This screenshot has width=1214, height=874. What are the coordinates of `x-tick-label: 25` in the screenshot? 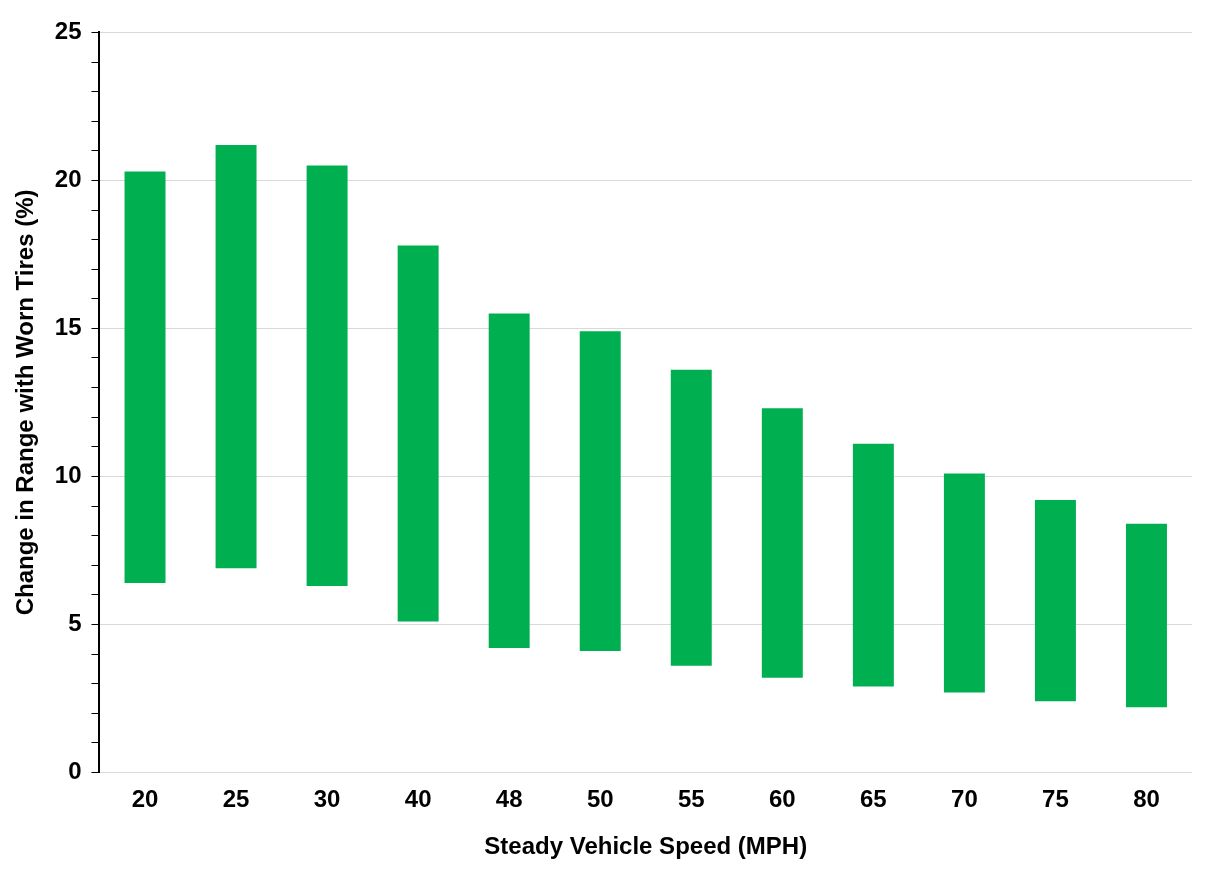 It's located at (236, 799).